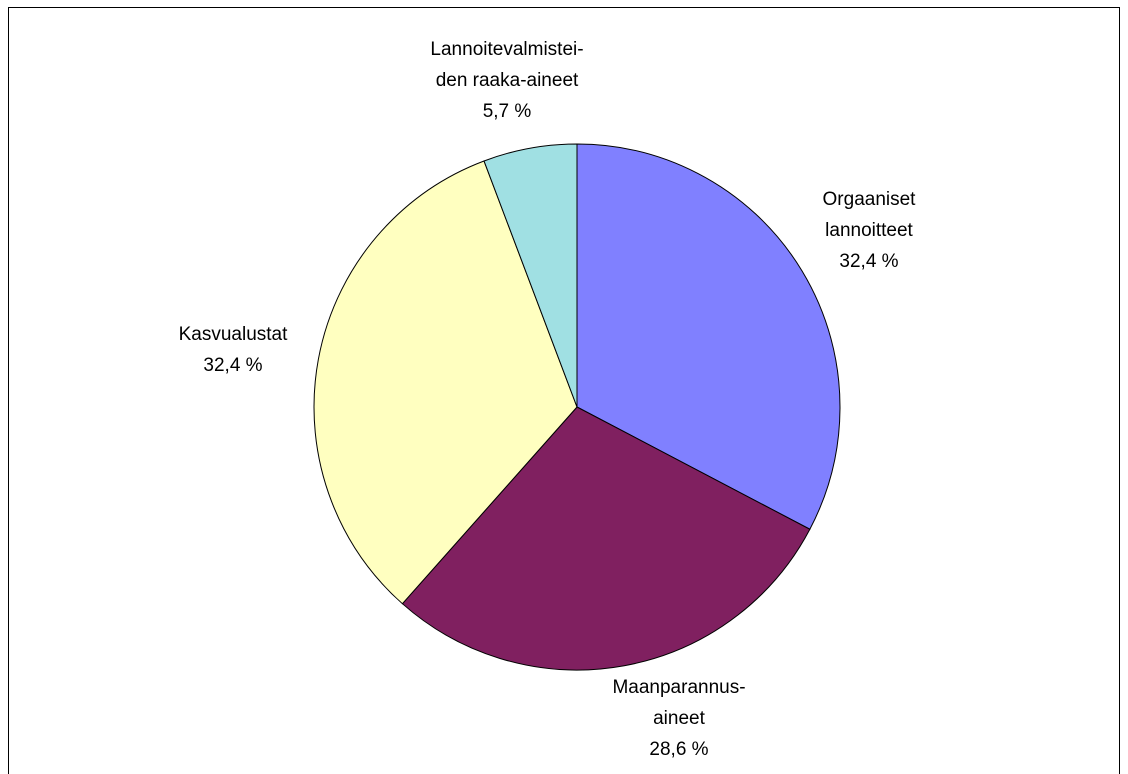 The width and height of the screenshot is (1128, 774). I want to click on slice-label: aineet, so click(679, 718).